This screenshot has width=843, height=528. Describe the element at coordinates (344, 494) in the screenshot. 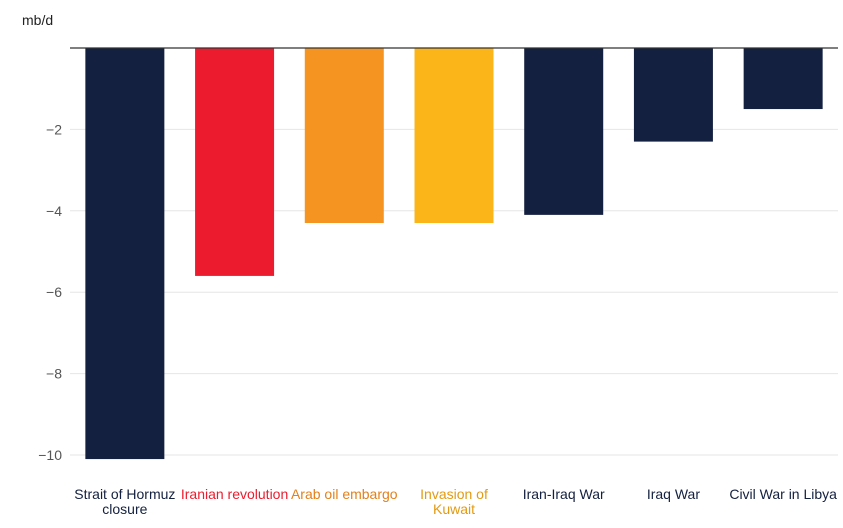

I see `x-tick-label: Arab oil embargo` at that location.